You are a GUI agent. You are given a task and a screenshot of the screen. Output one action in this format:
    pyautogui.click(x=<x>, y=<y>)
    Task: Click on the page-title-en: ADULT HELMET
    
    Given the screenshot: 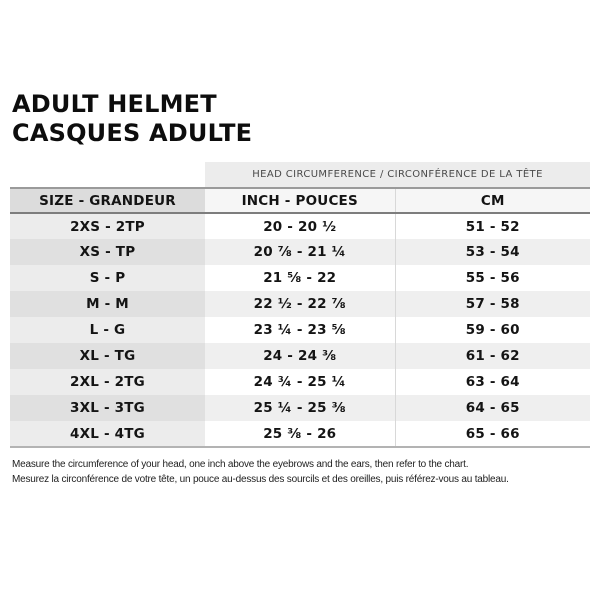 What is the action you would take?
    pyautogui.click(x=114, y=104)
    